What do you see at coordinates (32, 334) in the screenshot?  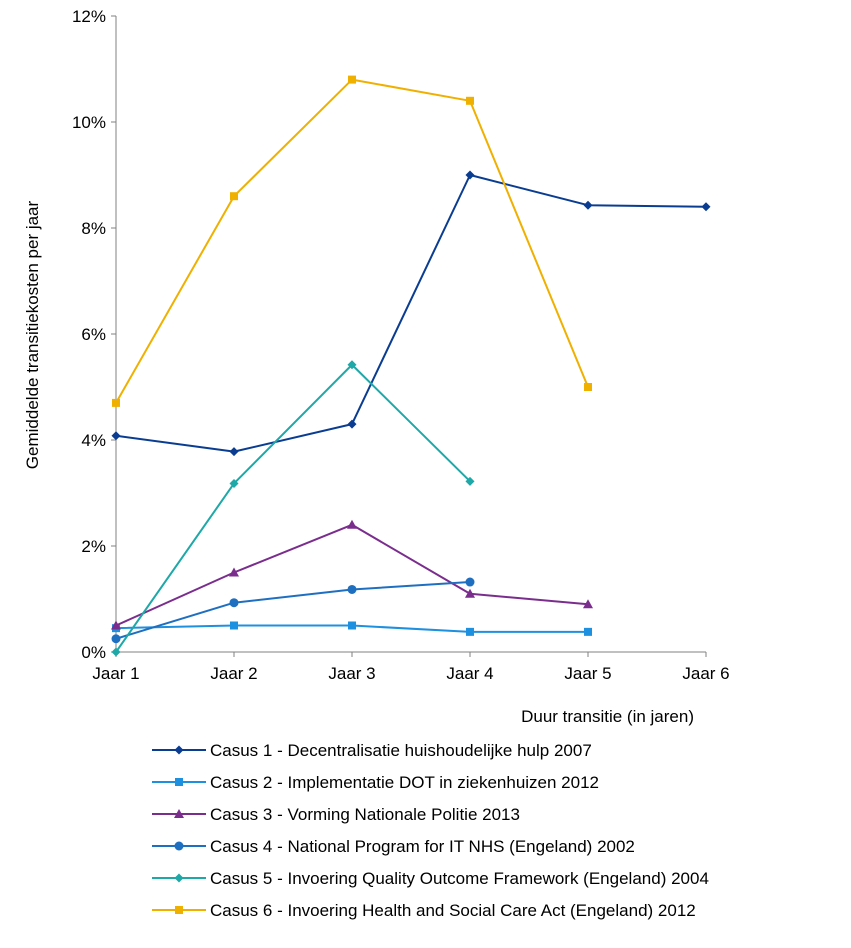 I see `y-axis-title: Gemiddelde transitiekosten per jaar` at bounding box center [32, 334].